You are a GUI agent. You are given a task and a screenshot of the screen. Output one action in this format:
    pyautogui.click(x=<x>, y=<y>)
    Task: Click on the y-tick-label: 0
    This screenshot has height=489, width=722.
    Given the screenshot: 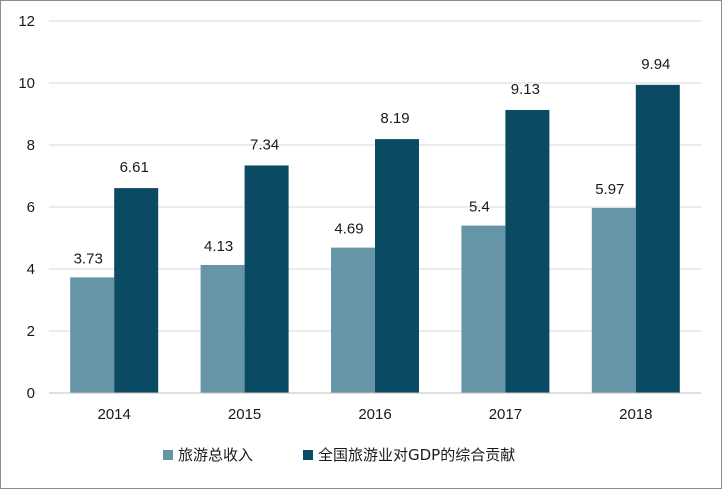 What is the action you would take?
    pyautogui.click(x=31, y=393)
    